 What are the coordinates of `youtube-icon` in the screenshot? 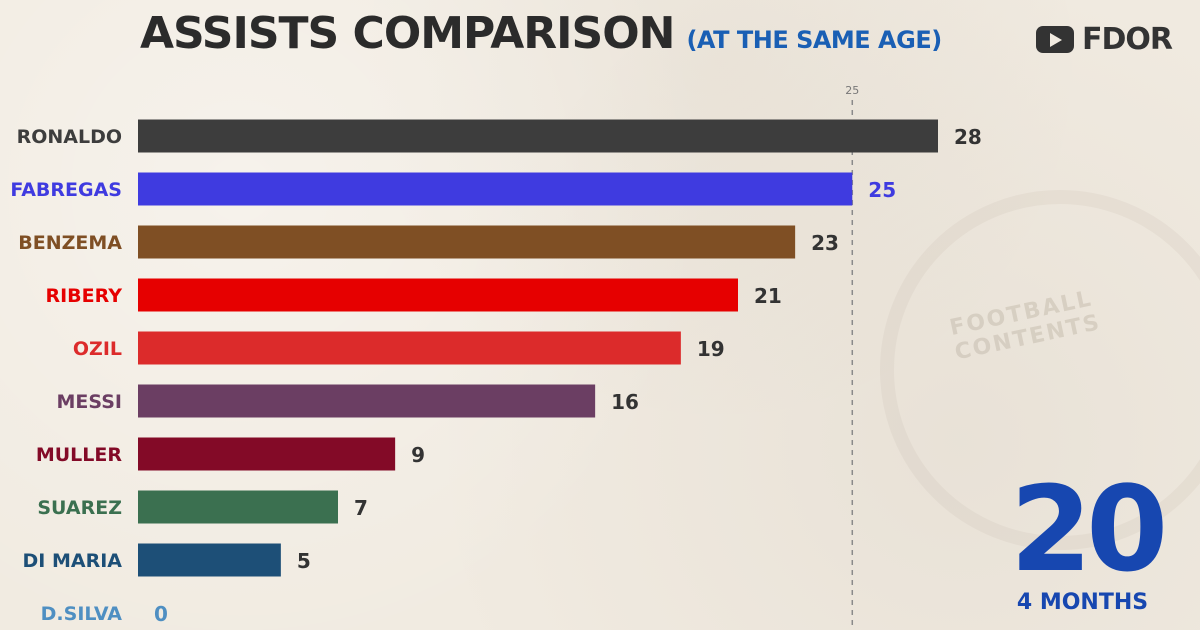 It's located at (1055, 39).